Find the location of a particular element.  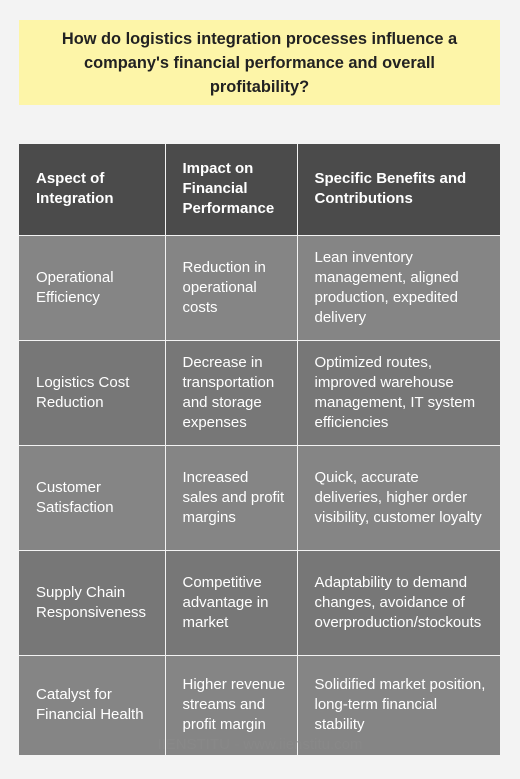

header-impact: Impact on Financial Performance is located at coordinates (231, 189).